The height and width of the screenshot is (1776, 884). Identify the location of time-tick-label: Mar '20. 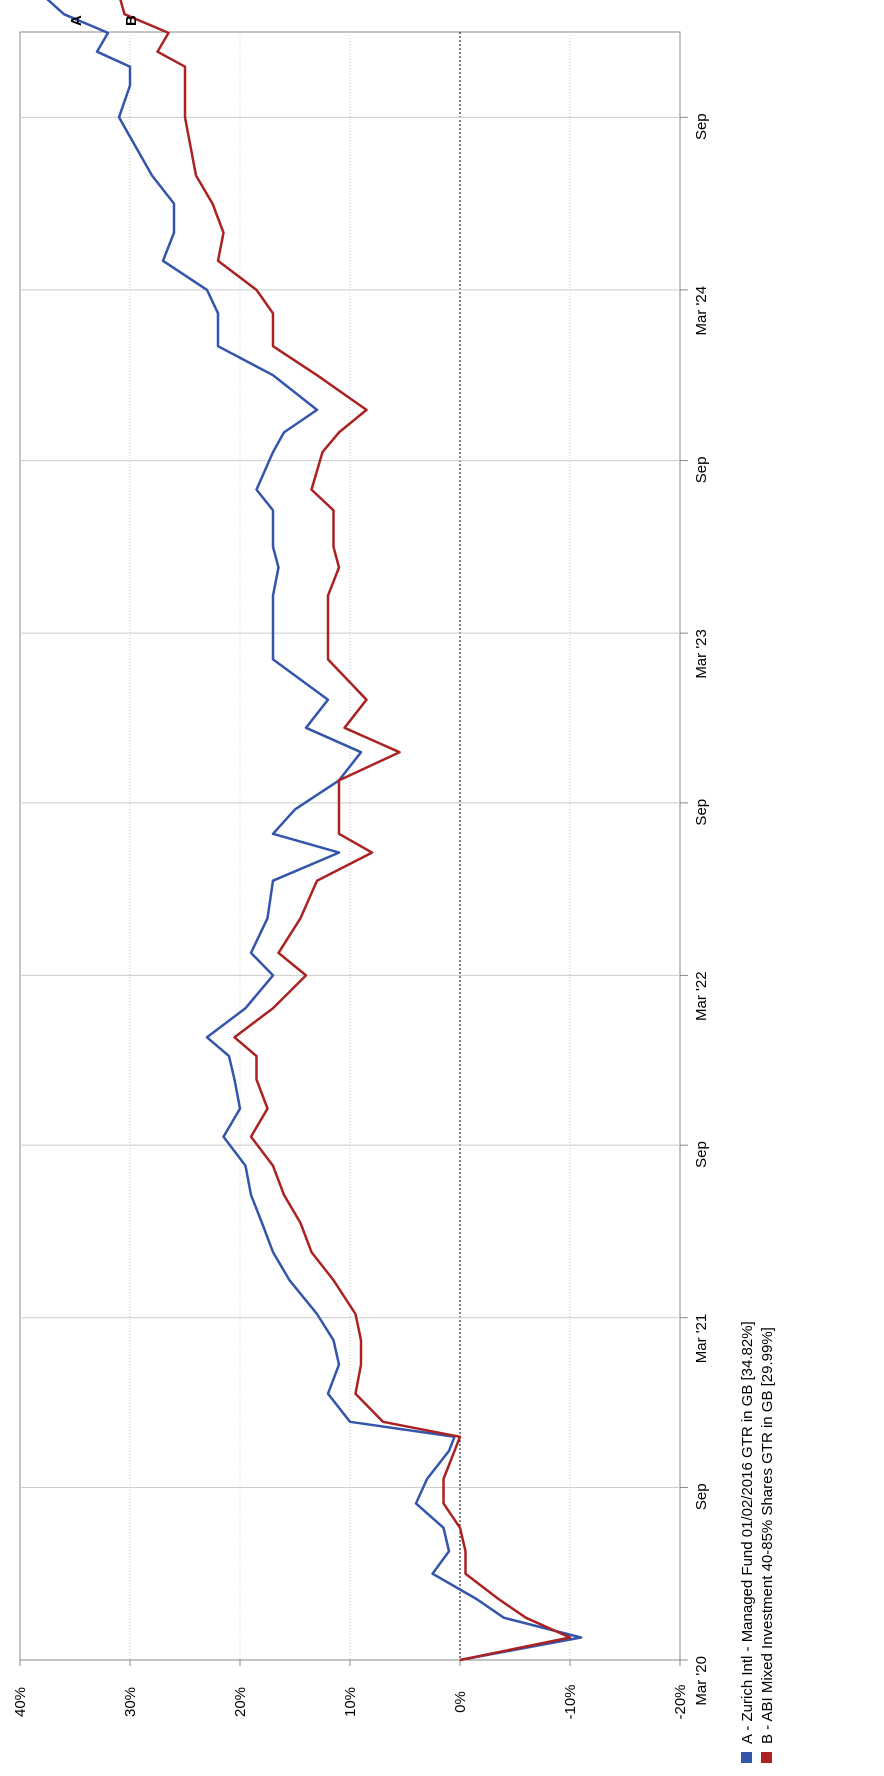
(701, 1681).